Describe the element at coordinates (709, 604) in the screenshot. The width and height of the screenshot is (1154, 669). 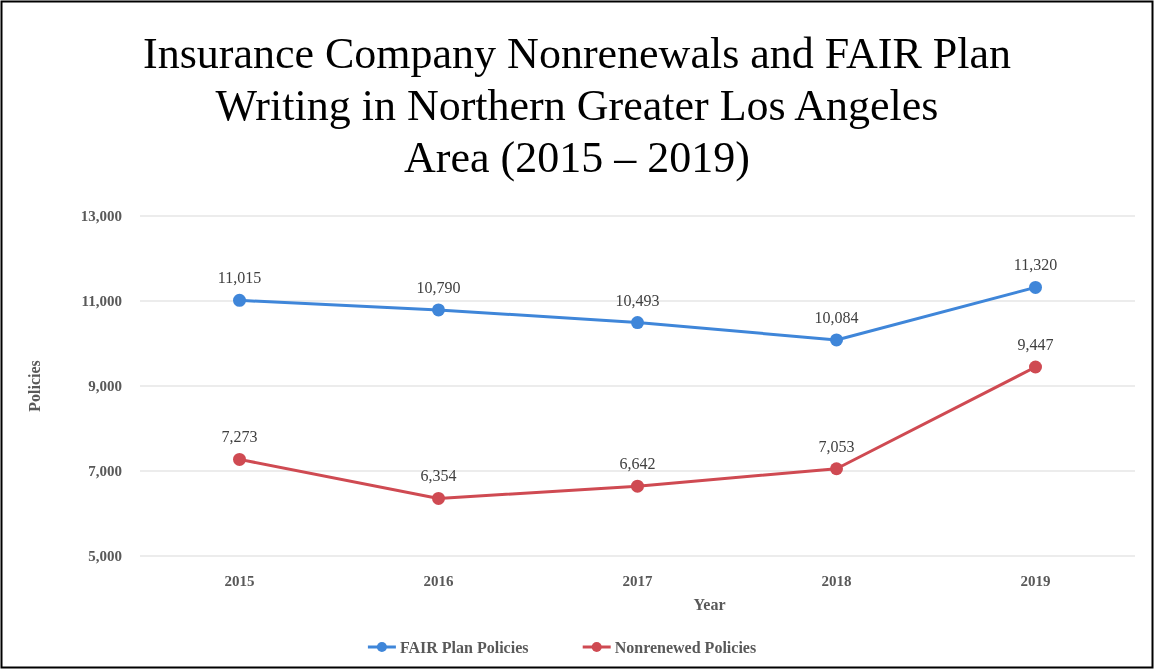
I see `x-axis-title: Year` at that location.